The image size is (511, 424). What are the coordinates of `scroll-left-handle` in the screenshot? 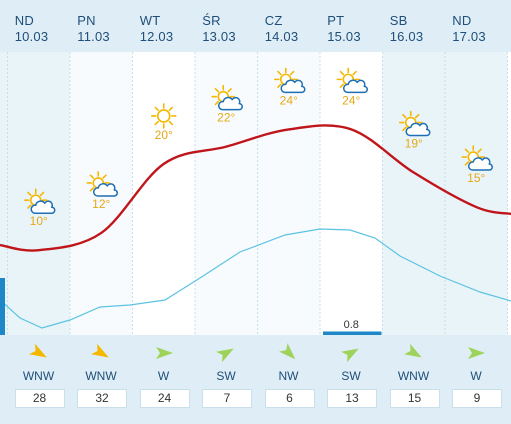 It's located at (2, 306).